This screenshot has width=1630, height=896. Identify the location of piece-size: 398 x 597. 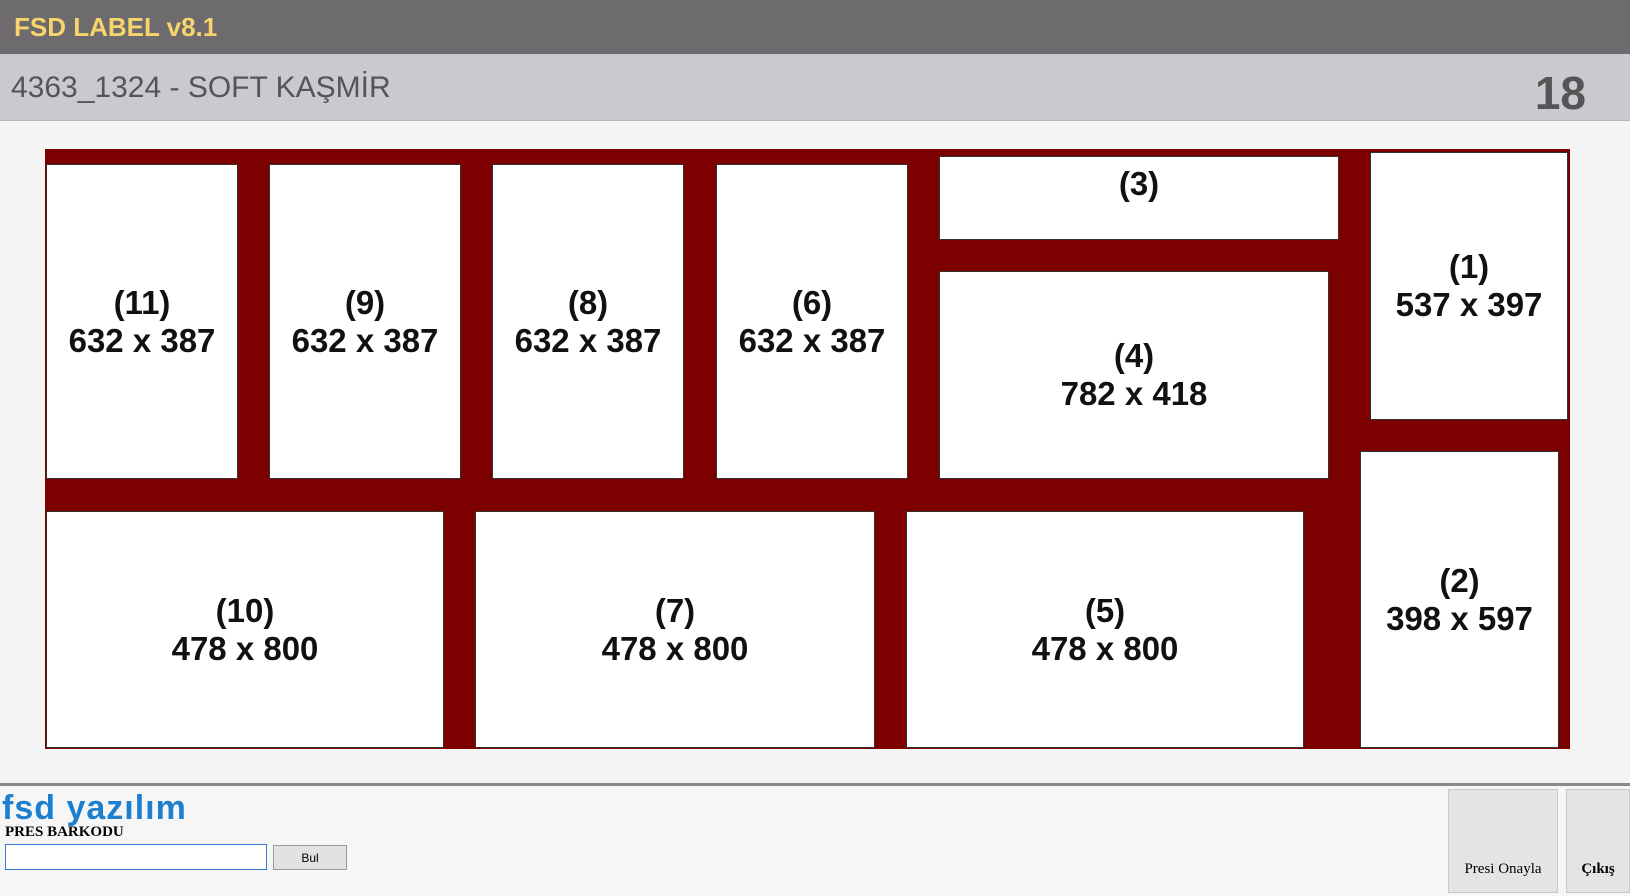
(1459, 618).